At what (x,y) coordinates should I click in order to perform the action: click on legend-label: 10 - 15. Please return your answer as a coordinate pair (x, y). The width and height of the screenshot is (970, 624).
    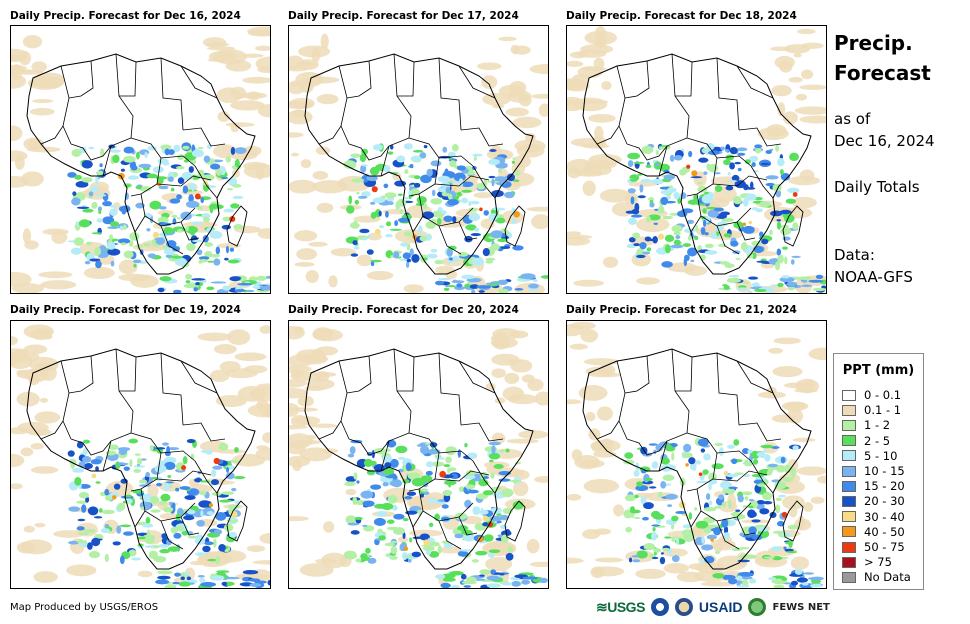
    Looking at the image, I should click on (884, 471).